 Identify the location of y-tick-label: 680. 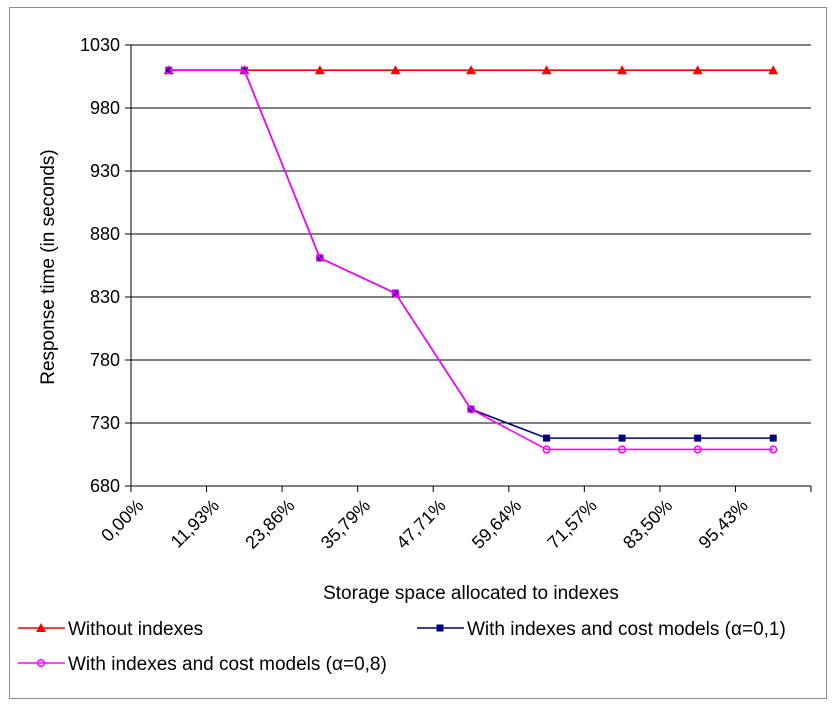
(105, 486).